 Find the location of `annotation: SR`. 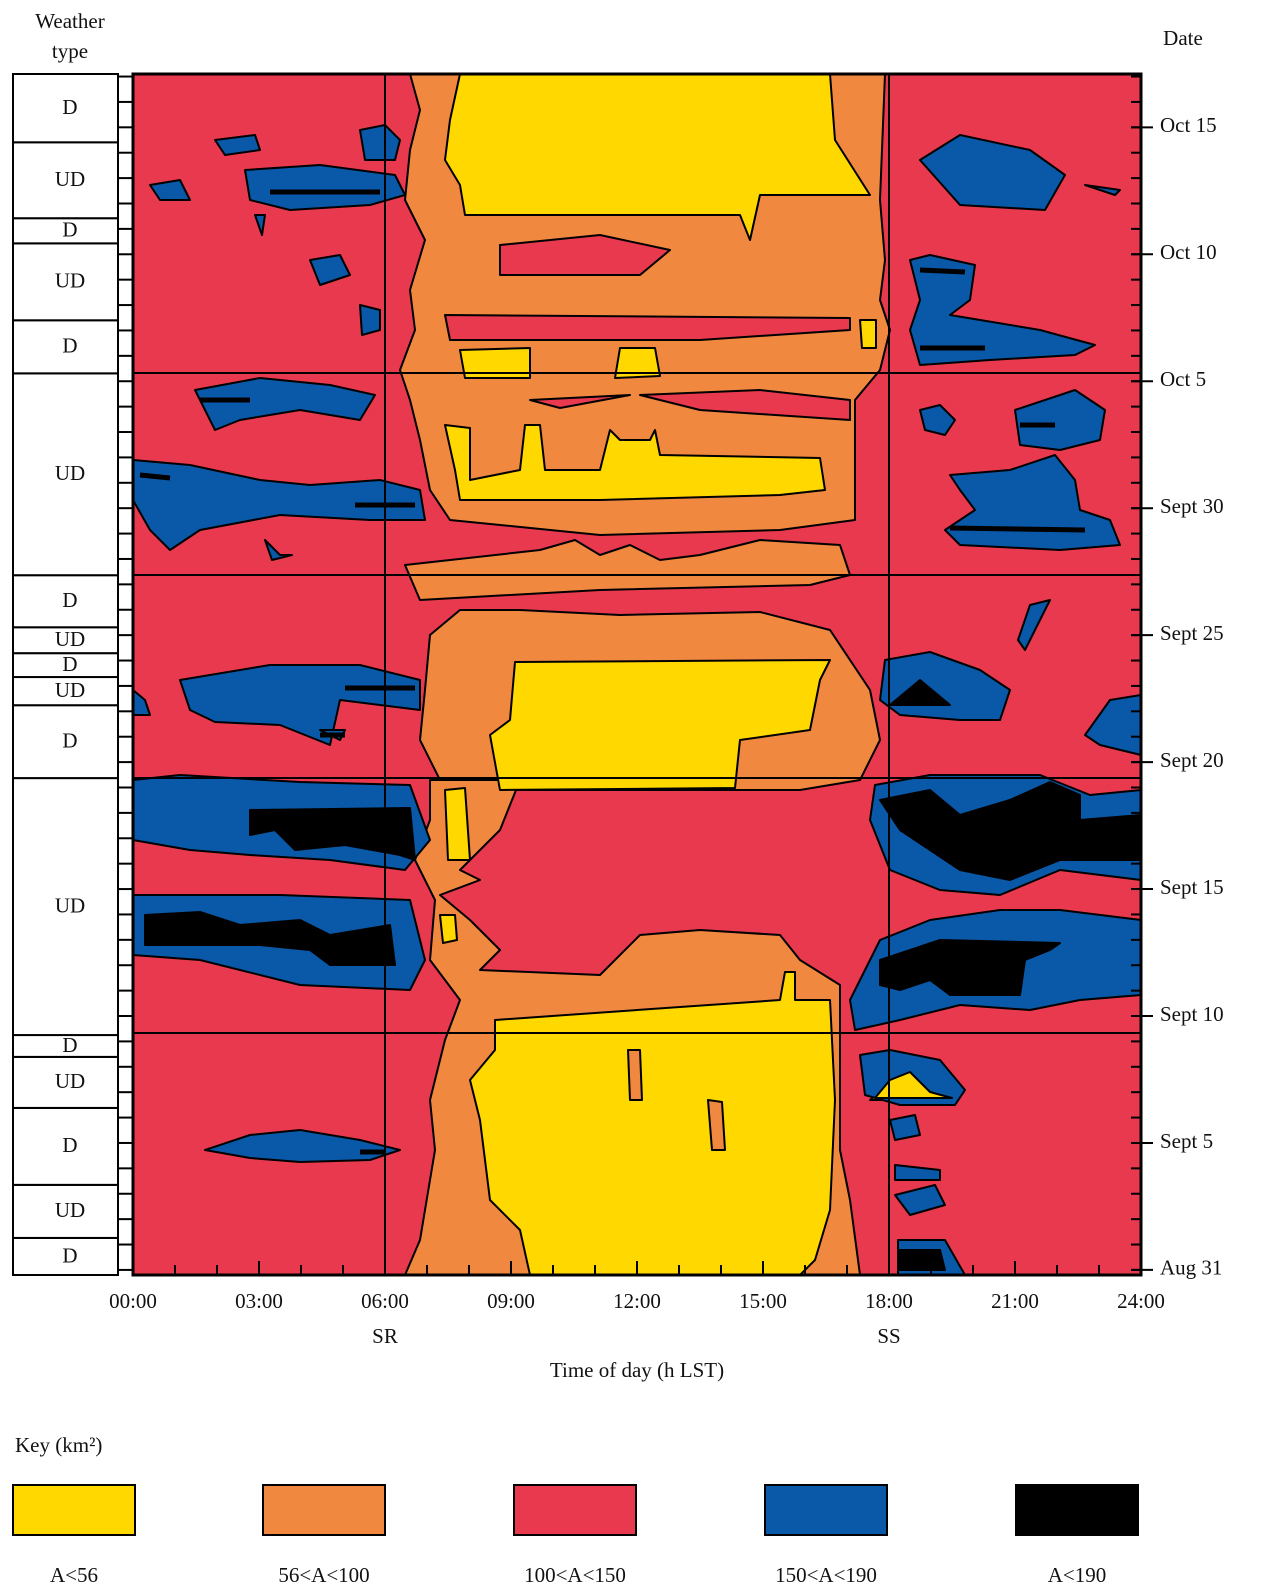

annotation: SR is located at coordinates (385, 1336).